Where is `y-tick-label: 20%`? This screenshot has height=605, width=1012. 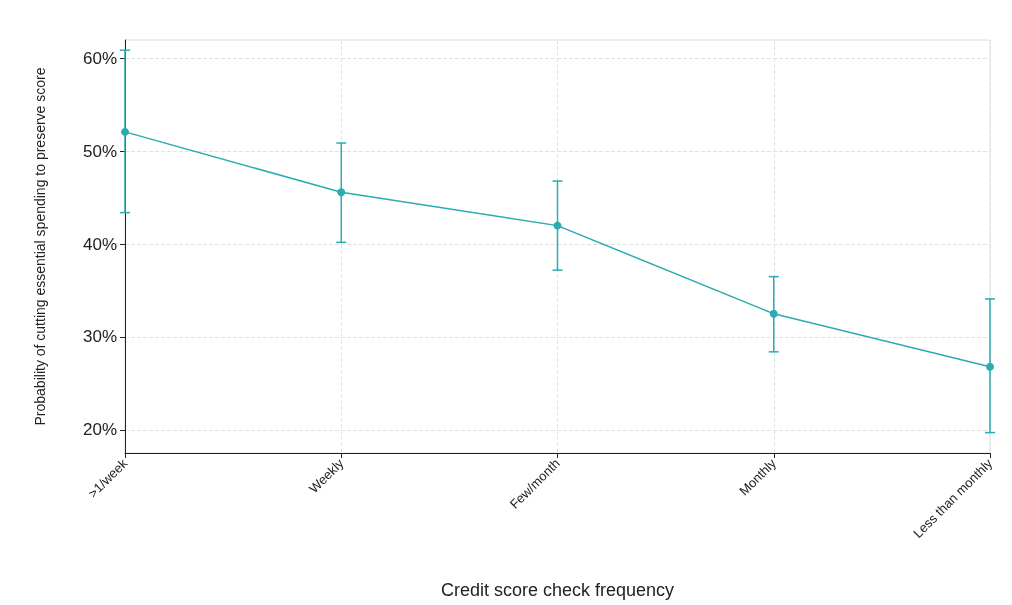 y-tick-label: 20% is located at coordinates (99, 430).